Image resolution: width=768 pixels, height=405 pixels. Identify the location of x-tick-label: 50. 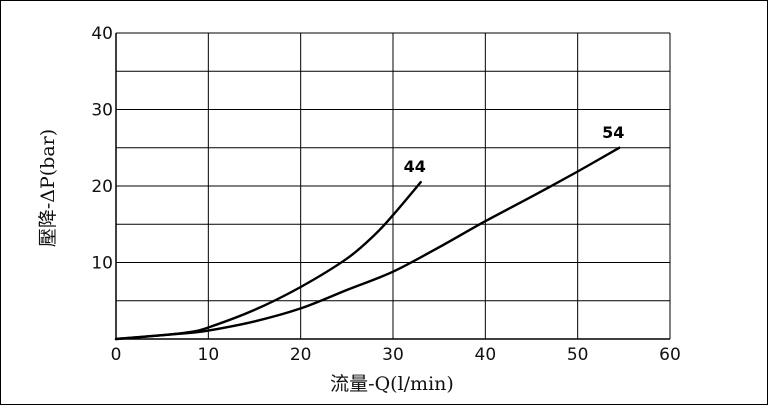
(578, 355).